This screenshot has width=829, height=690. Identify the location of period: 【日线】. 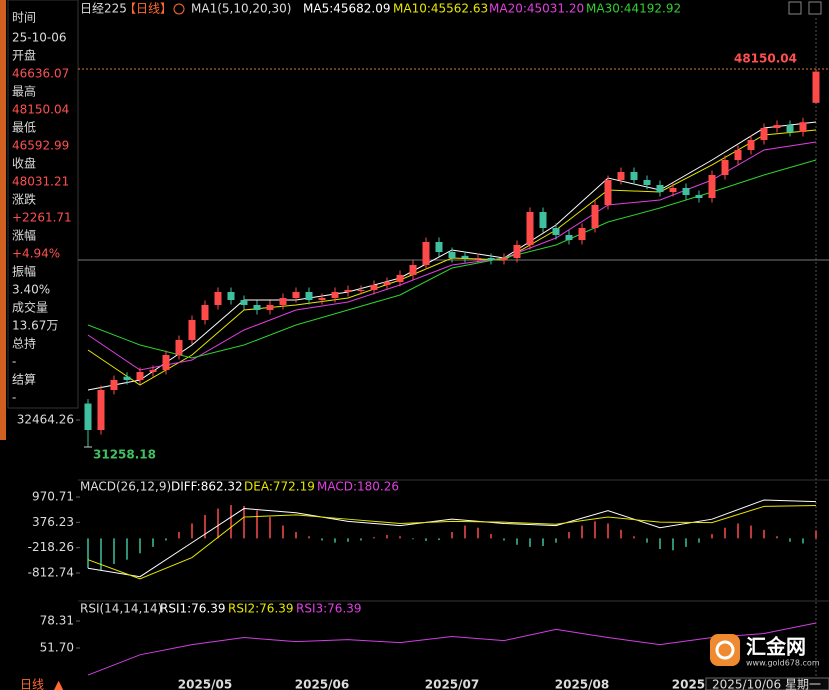
(148, 9).